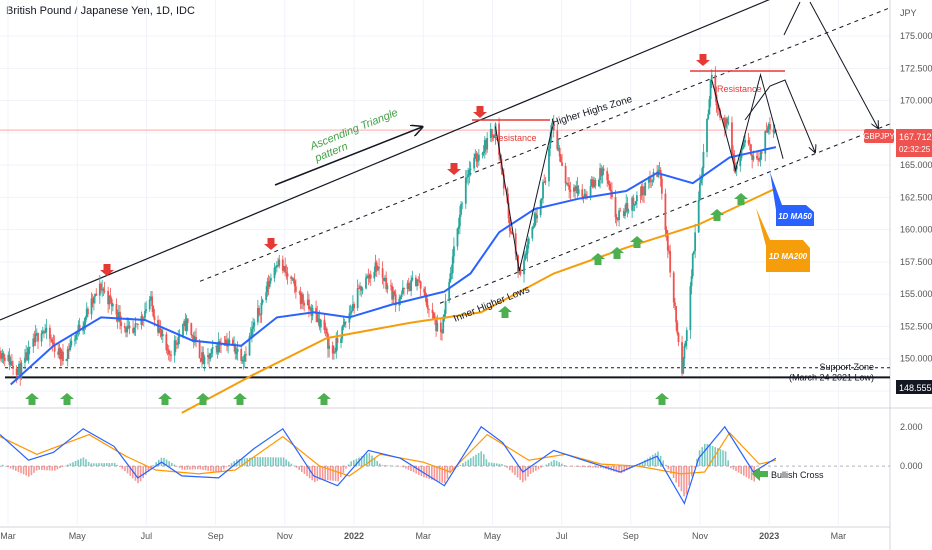 The height and width of the screenshot is (550, 932). I want to click on last-price-tag, so click(914, 143).